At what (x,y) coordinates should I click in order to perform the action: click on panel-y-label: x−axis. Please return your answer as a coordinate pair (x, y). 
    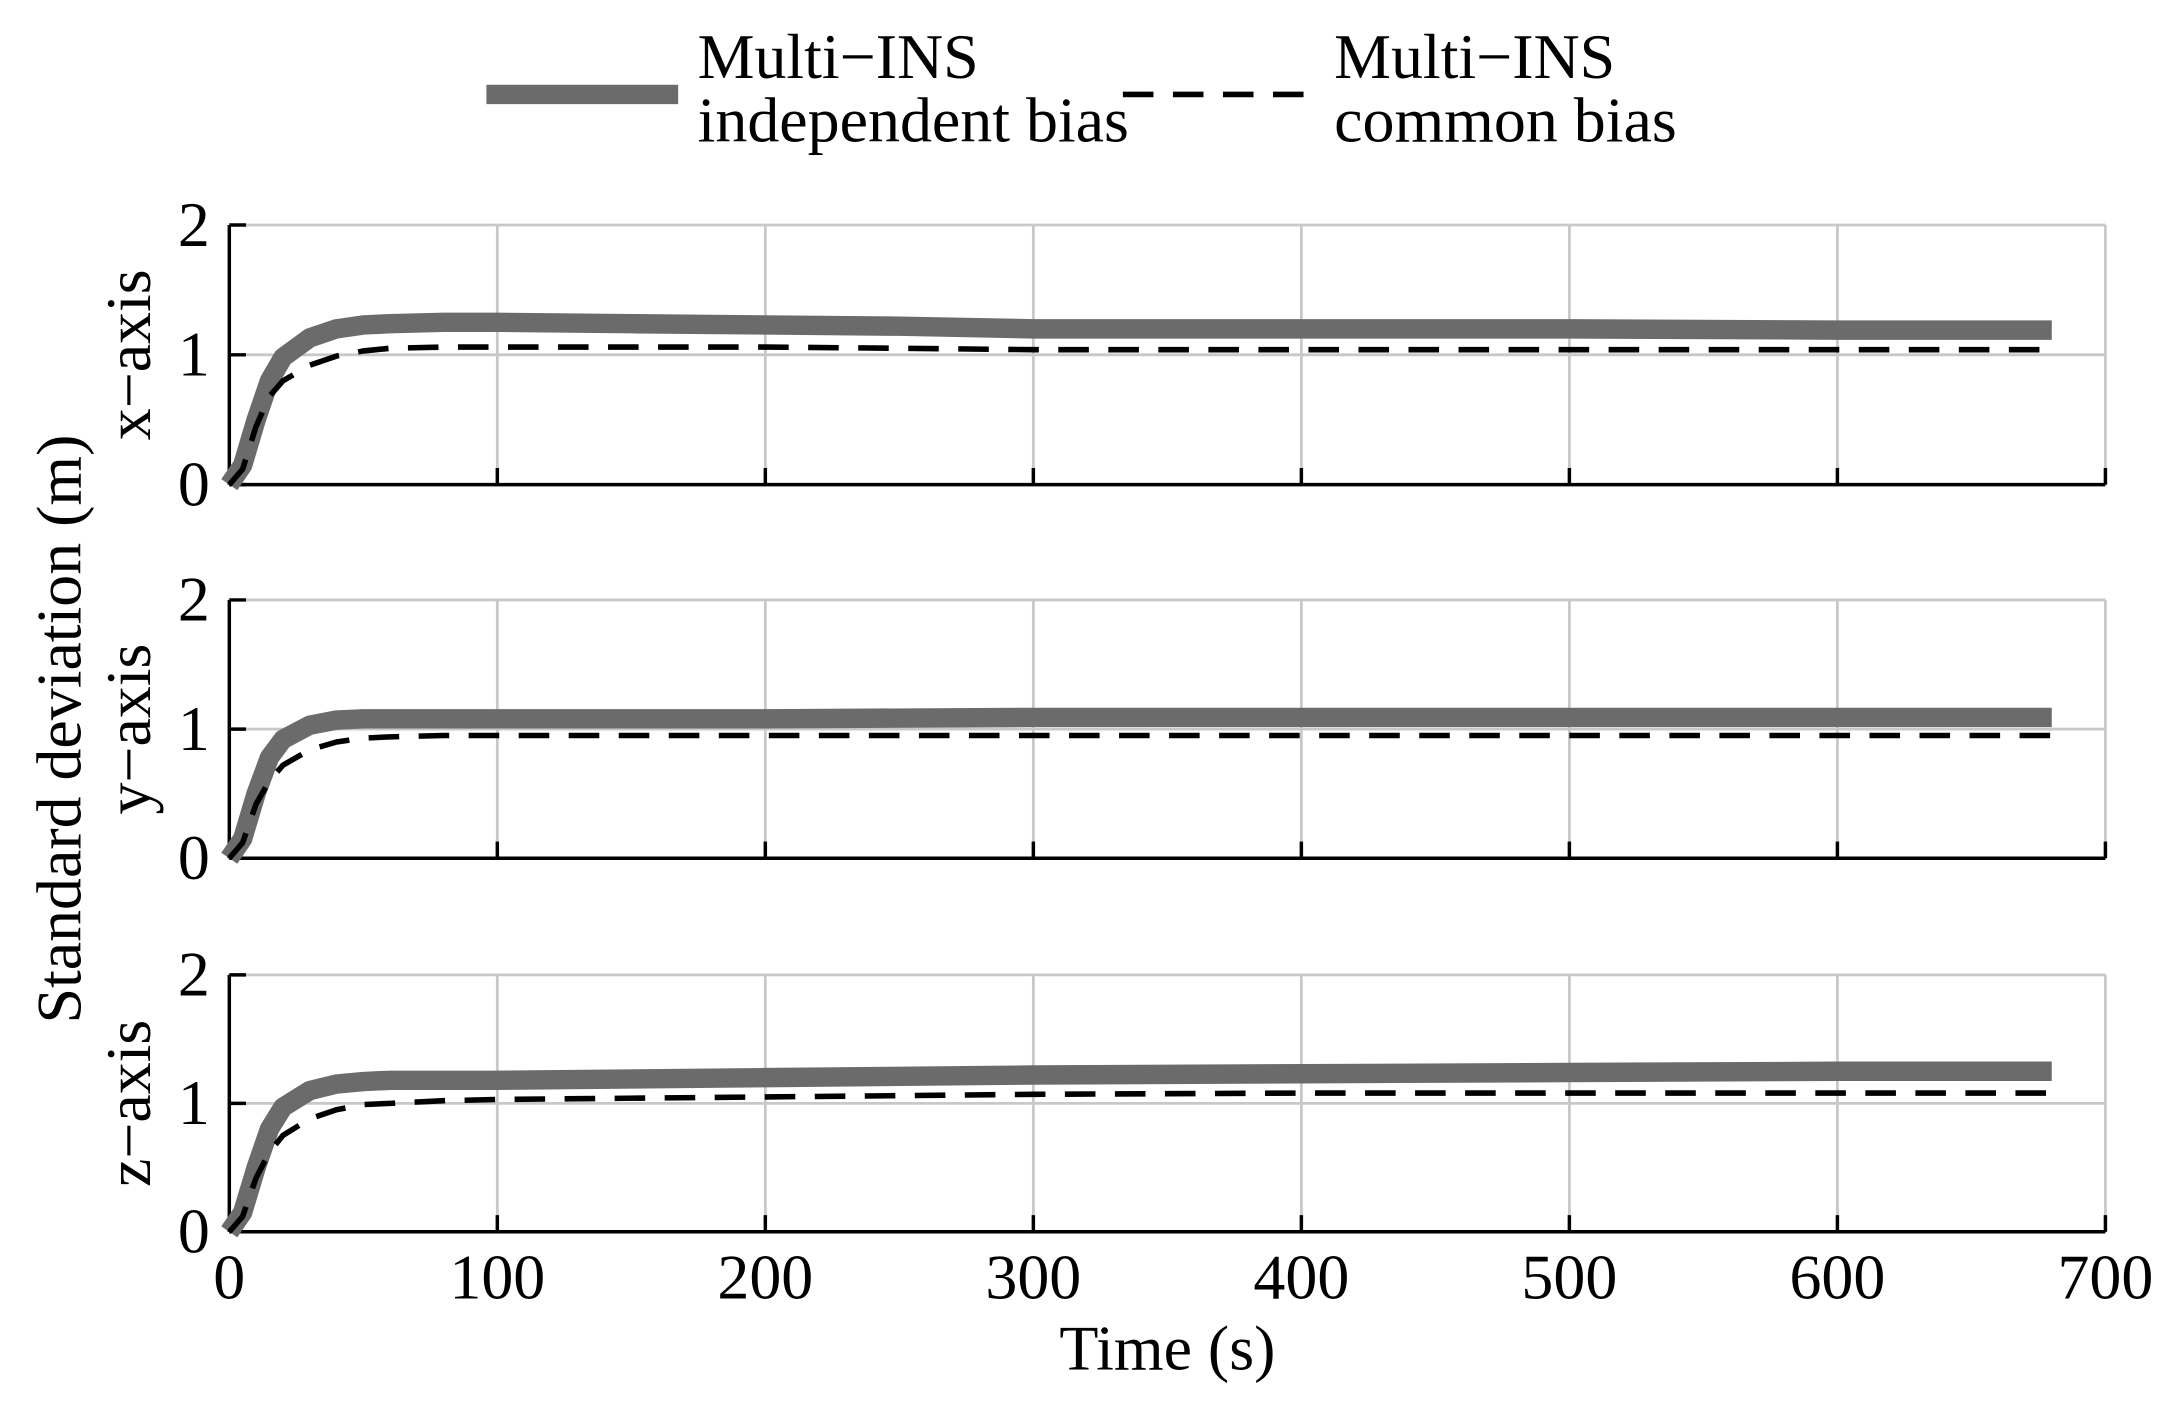
    Looking at the image, I should click on (128, 354).